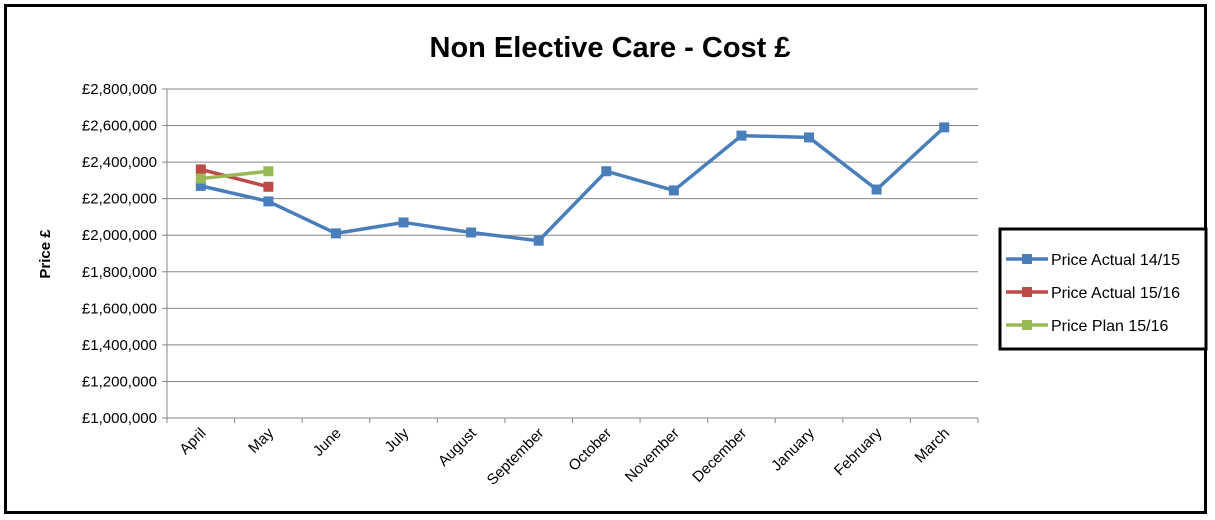 This screenshot has width=1215, height=520. What do you see at coordinates (396, 439) in the screenshot?
I see `x-tick-label: July` at bounding box center [396, 439].